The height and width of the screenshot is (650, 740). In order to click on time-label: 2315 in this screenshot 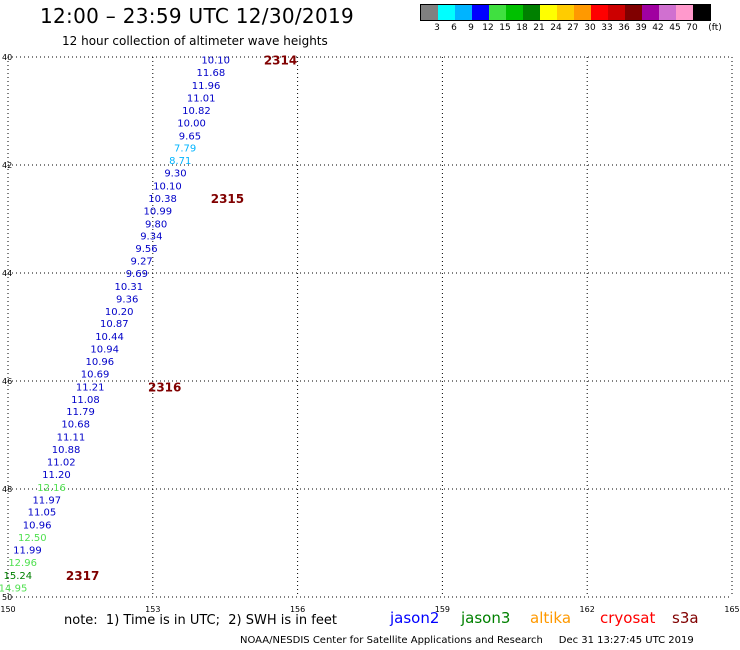, I will do `click(227, 199)`.